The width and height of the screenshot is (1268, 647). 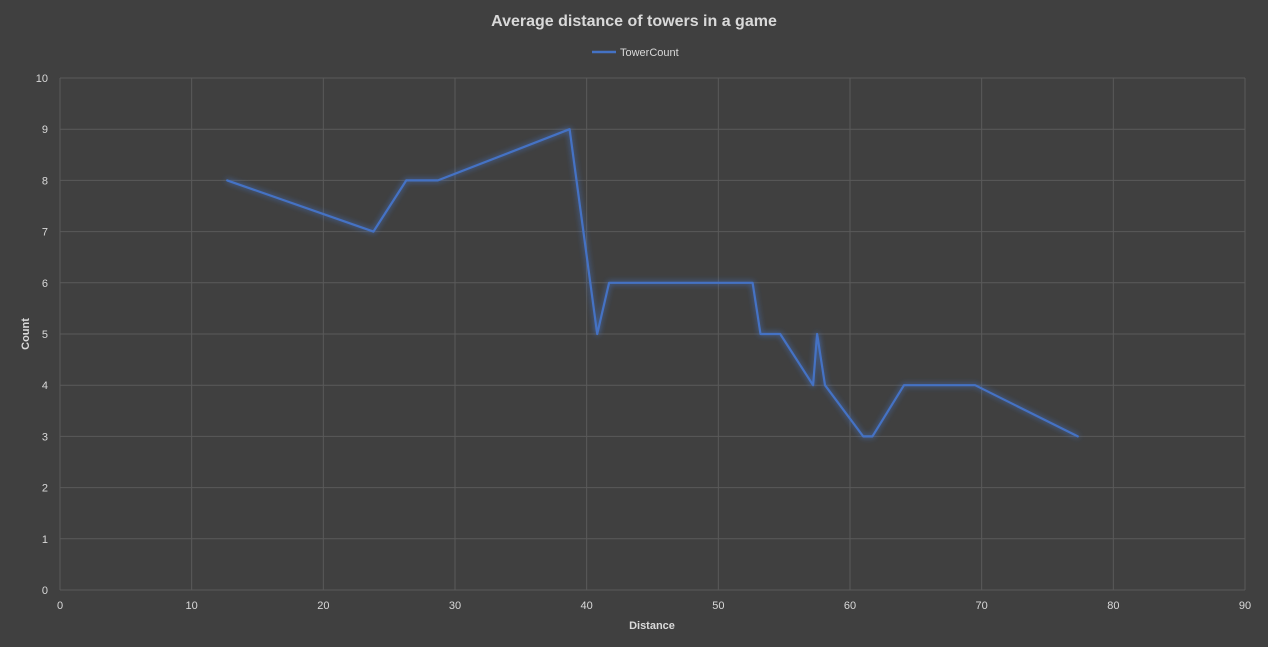 What do you see at coordinates (60, 606) in the screenshot?
I see `x-tick-label: 0` at bounding box center [60, 606].